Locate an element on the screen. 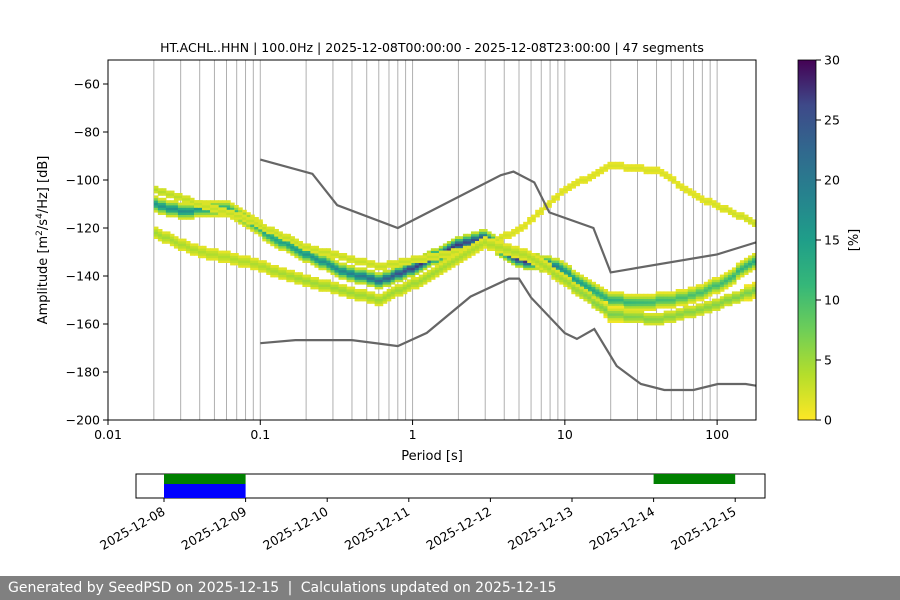 Image resolution: width=900 pixels, height=600 pixels. y-axis: −60−80−100−120−140−160−180−200 is located at coordinates (87, 252).